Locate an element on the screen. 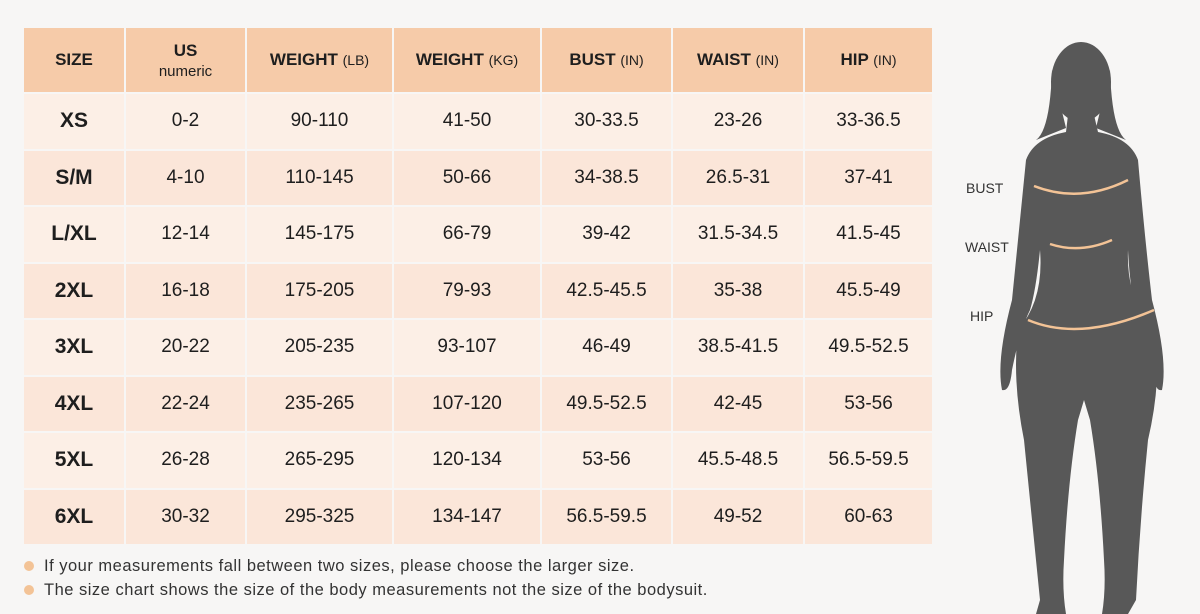 This screenshot has height=614, width=1200. table-cell: 175-205 is located at coordinates (319, 290).